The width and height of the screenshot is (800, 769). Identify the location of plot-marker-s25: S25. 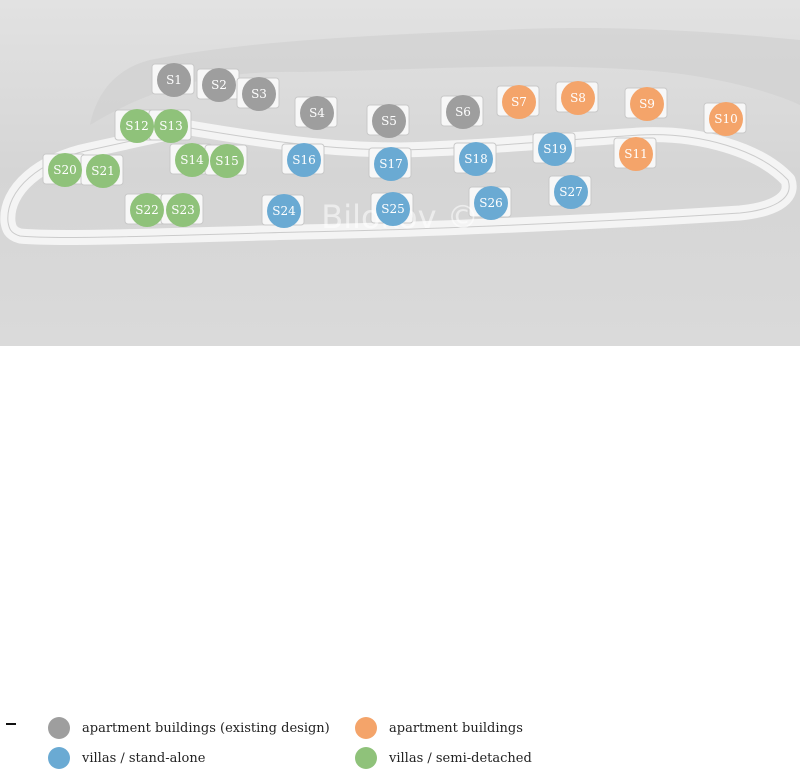
(393, 209).